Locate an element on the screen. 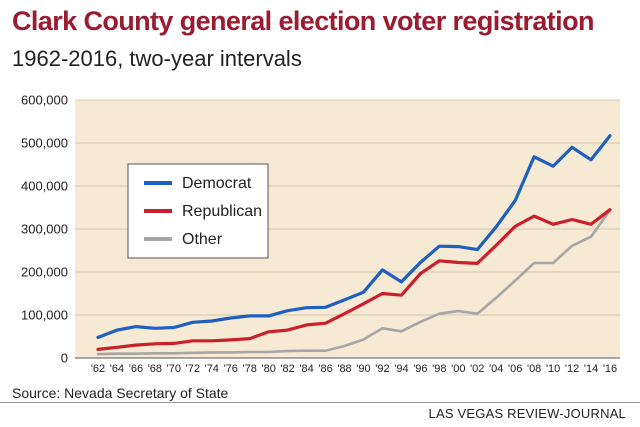  x-tick-label: '84 is located at coordinates (306, 369).